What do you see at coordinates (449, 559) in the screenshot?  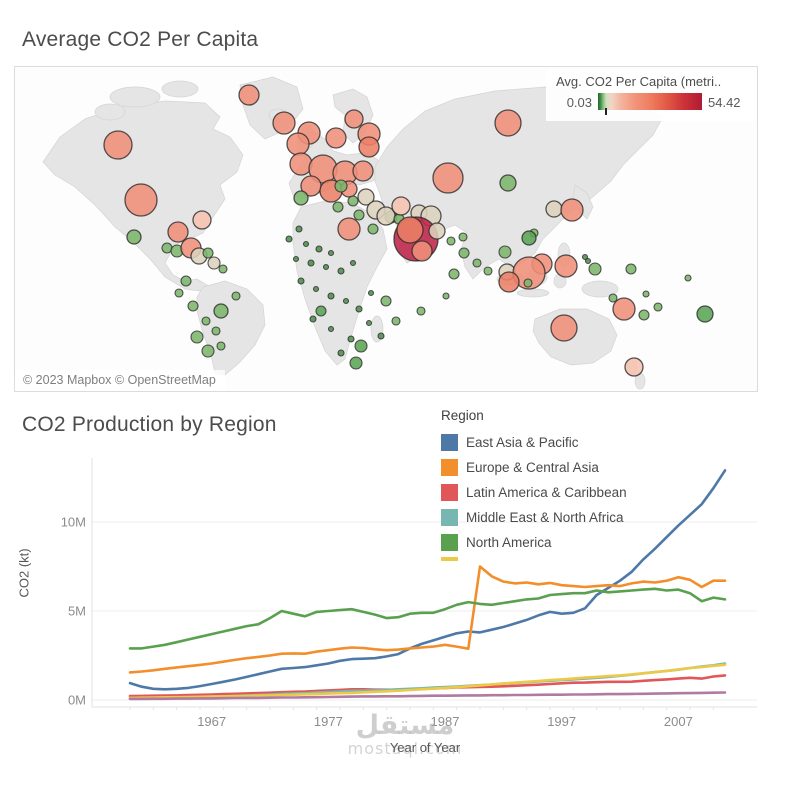 I see `legend-swatch-clipped` at bounding box center [449, 559].